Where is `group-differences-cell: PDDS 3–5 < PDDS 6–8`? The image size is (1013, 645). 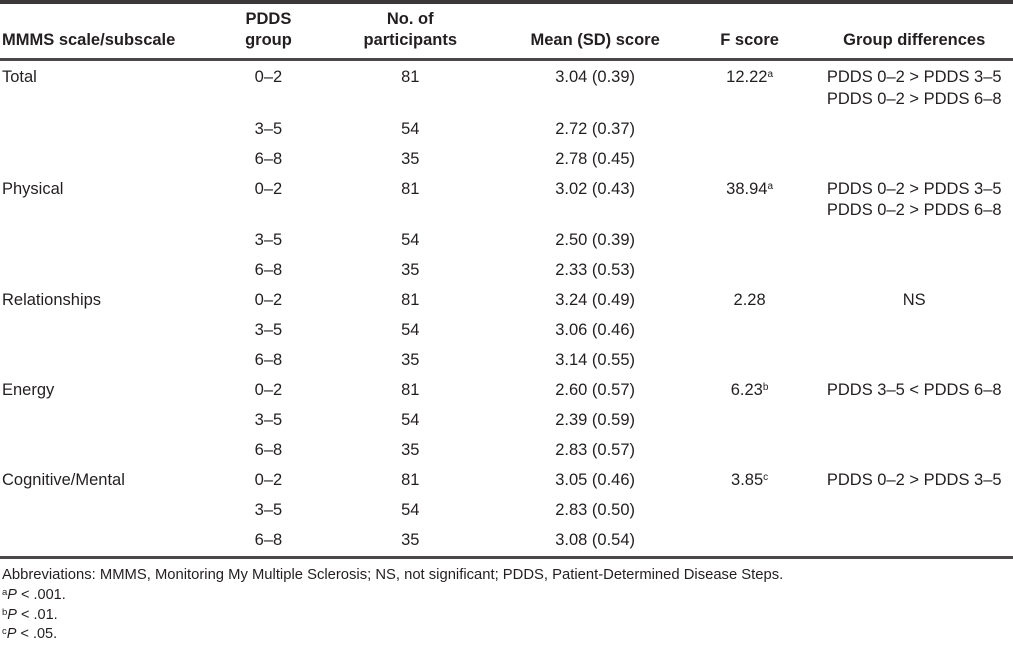
group-differences-cell: PDDS 3–5 < PDDS 6–8 is located at coordinates (914, 391).